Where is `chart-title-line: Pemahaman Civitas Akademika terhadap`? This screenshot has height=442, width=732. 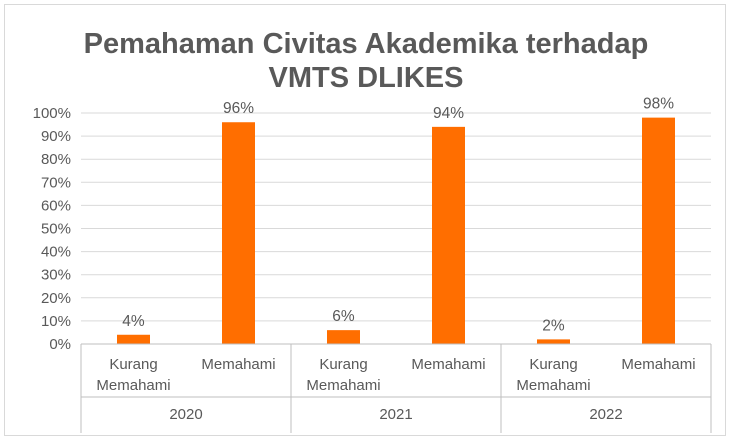 chart-title-line: Pemahaman Civitas Akademika terhadap is located at coordinates (366, 44).